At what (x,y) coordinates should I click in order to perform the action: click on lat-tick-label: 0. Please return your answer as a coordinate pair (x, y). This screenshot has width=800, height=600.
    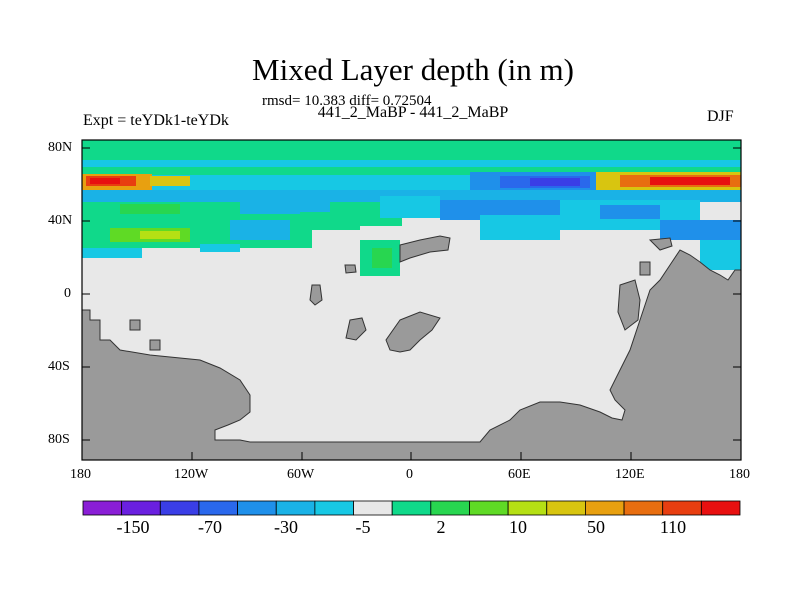
    Looking at the image, I should click on (67, 293).